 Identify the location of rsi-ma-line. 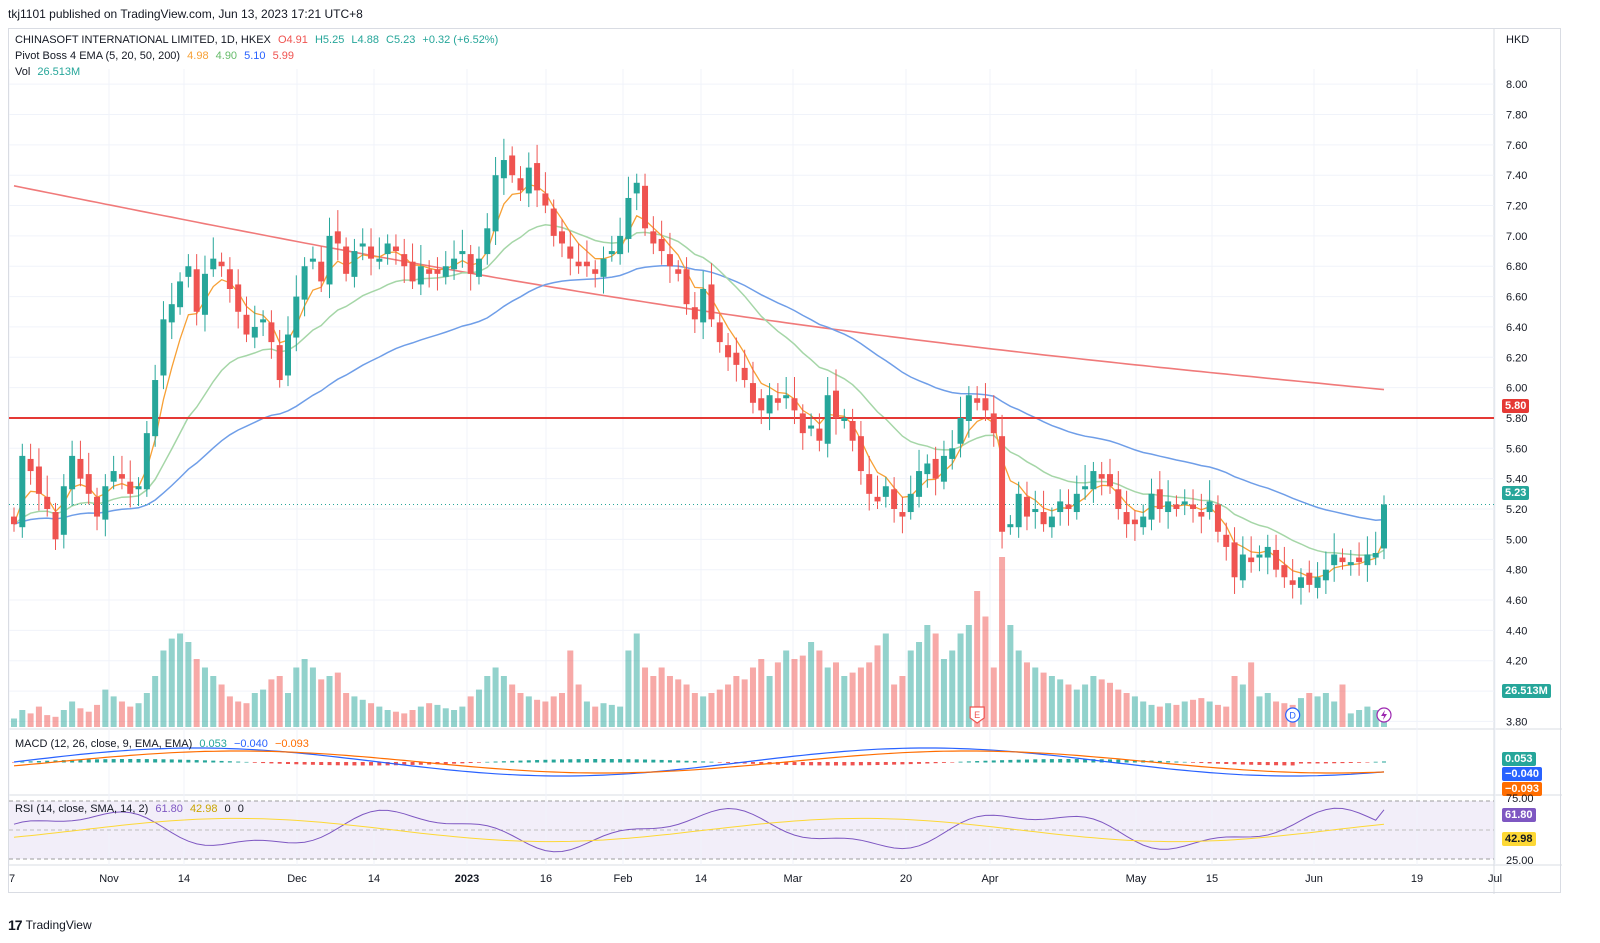
(699, 830).